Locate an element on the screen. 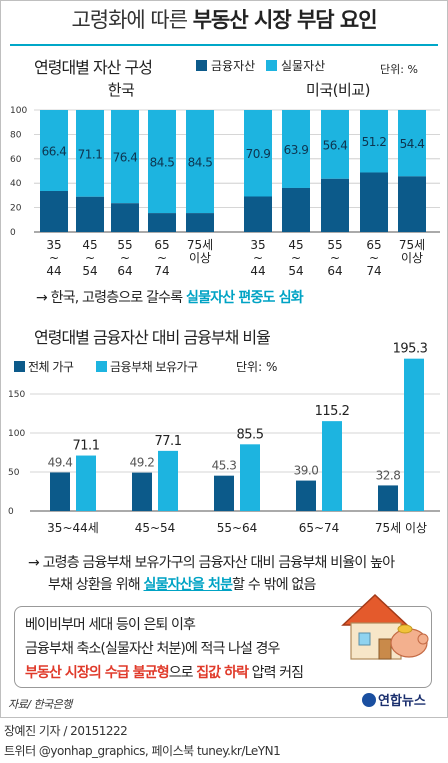 The height and width of the screenshot is (763, 448). note-2-line-1: → 고령층 금융부채 보유가구의 금융자산 대비 금융부채 비율이 높아 is located at coordinates (211, 563).